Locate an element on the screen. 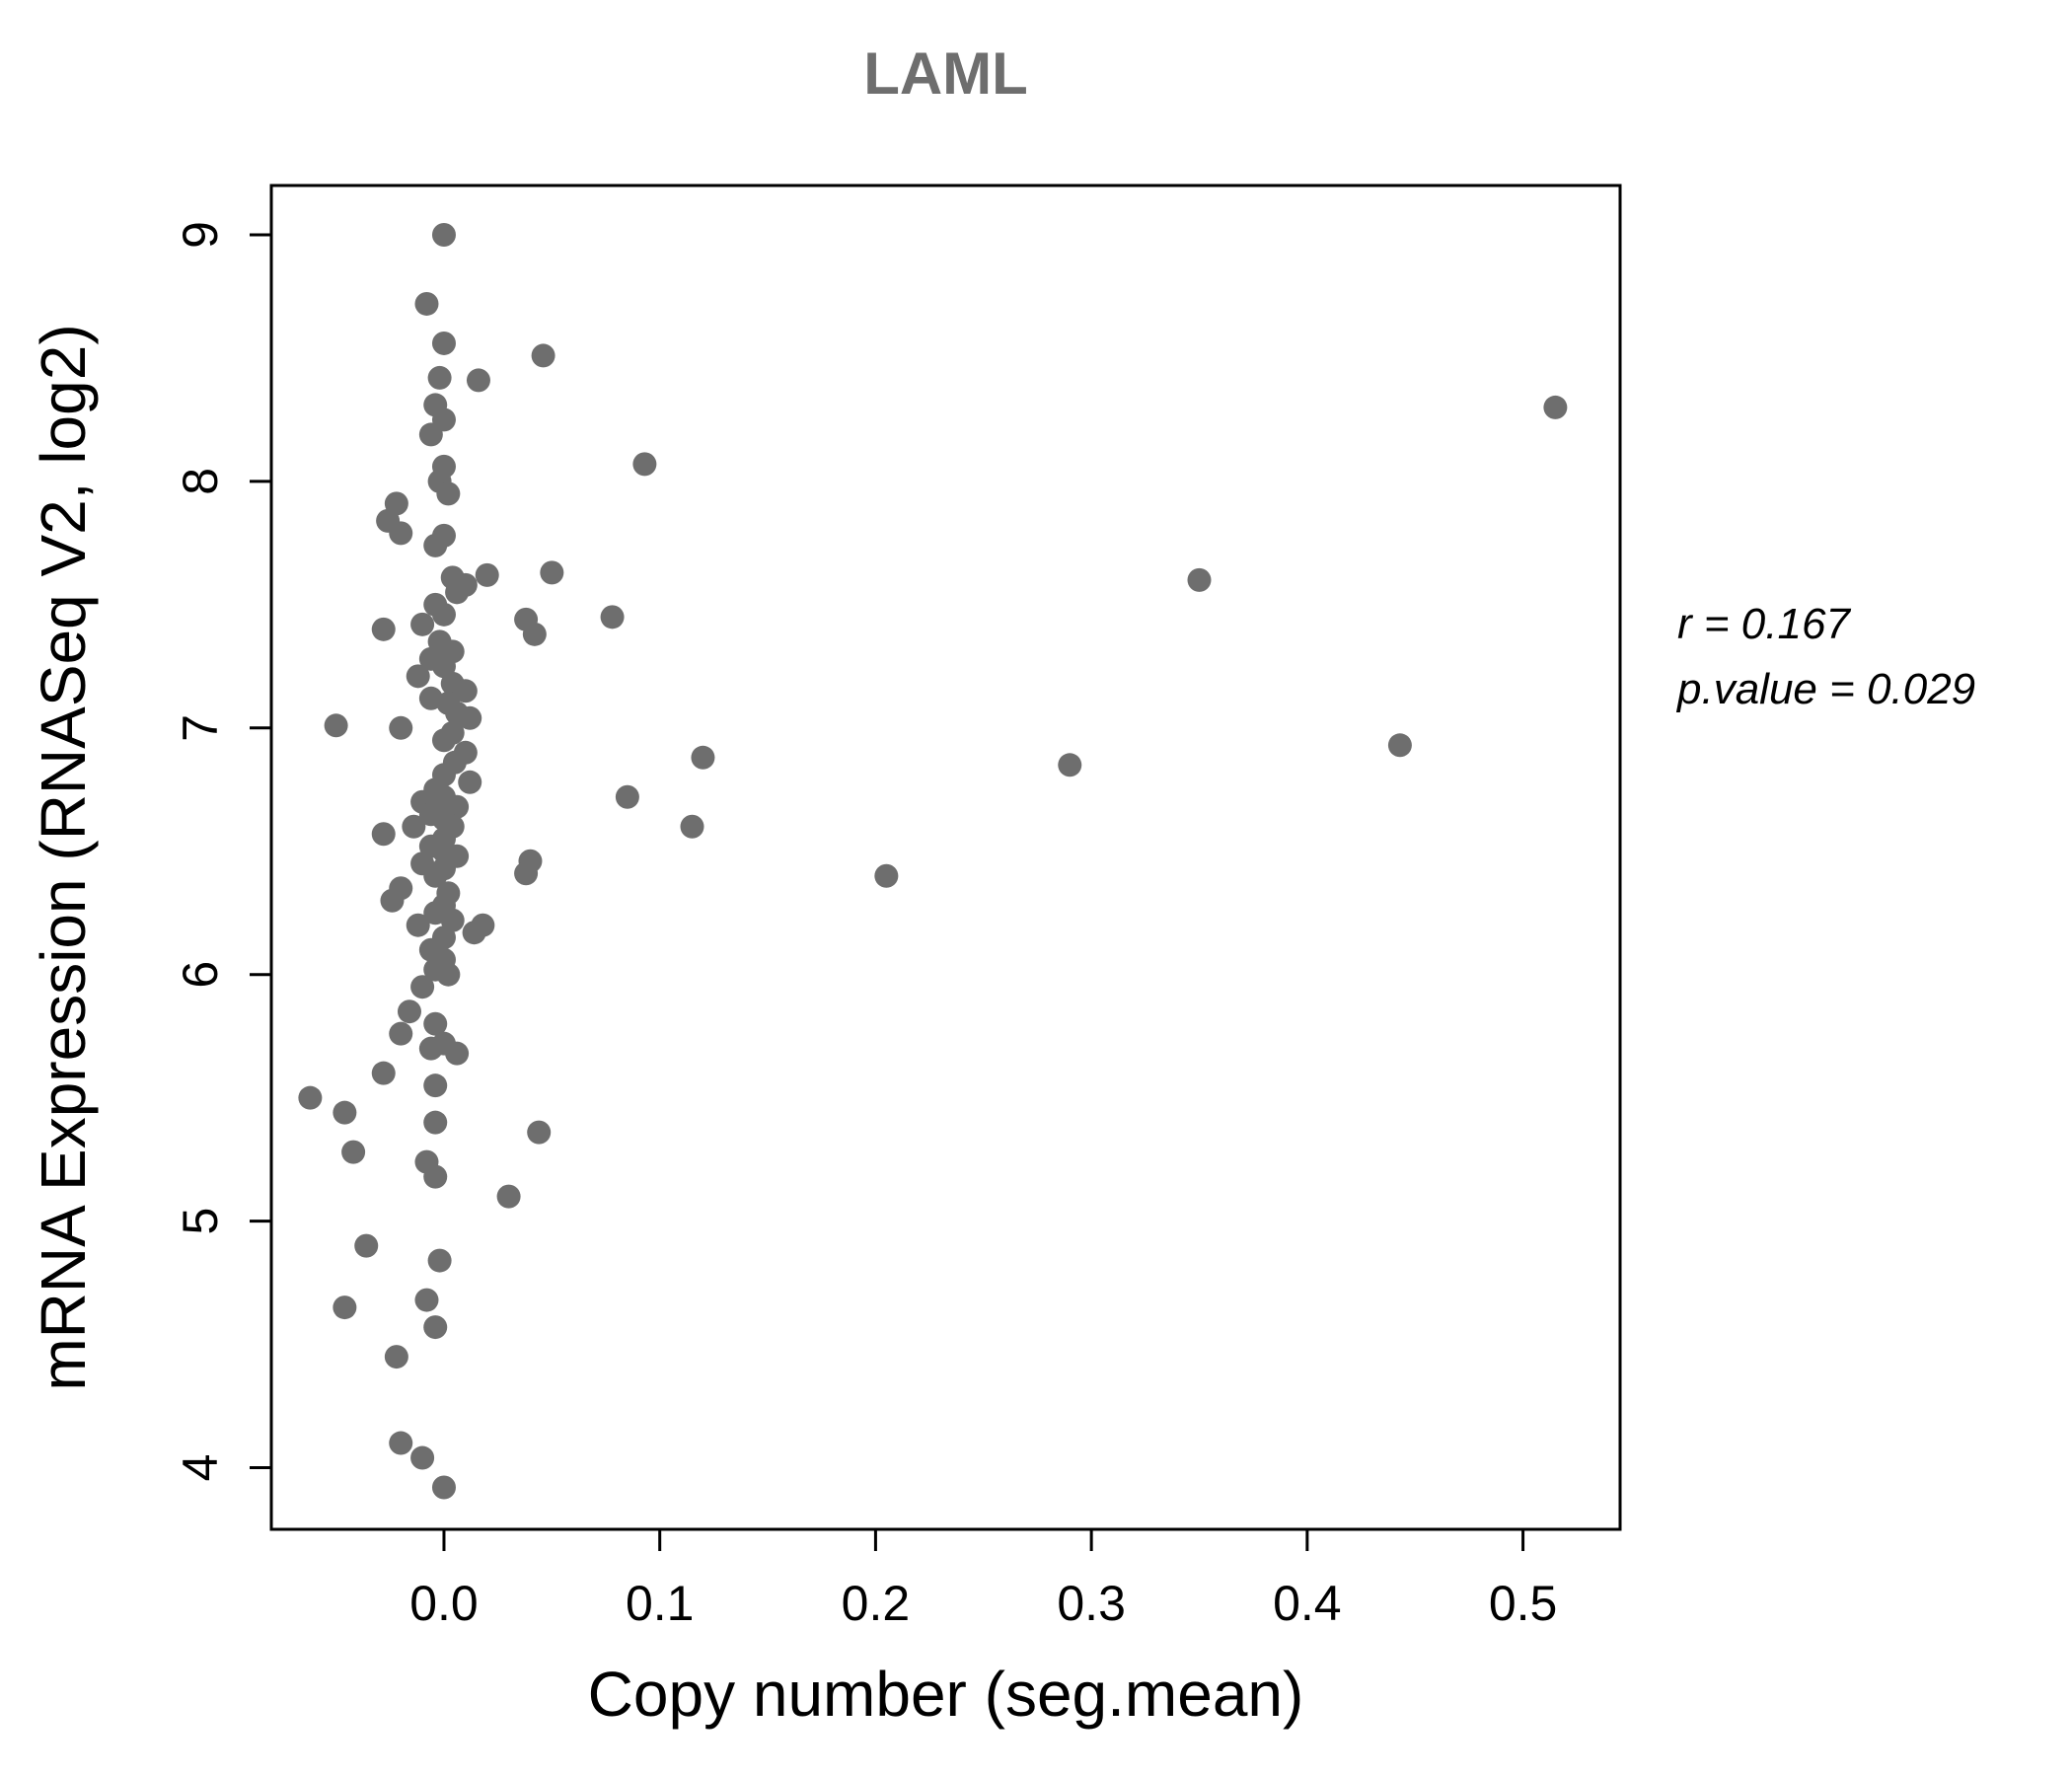 Image resolution: width=2072 pixels, height=1776 pixels. y-tick-label: 6 is located at coordinates (201, 975).